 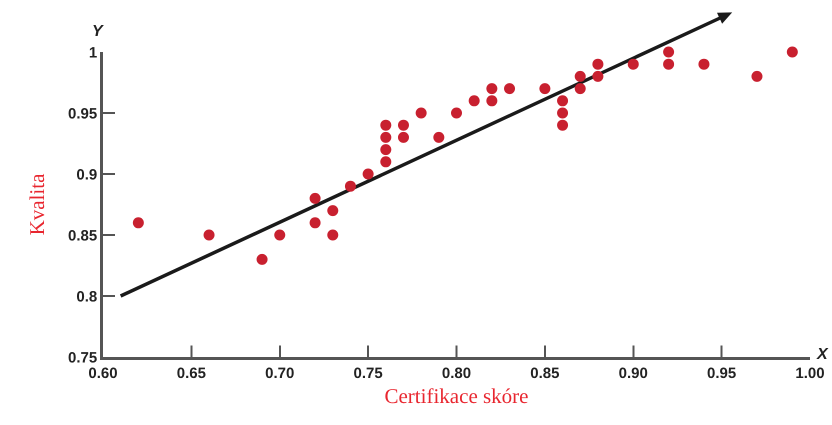 I want to click on y-tick-label: 0.9, so click(x=87, y=175).